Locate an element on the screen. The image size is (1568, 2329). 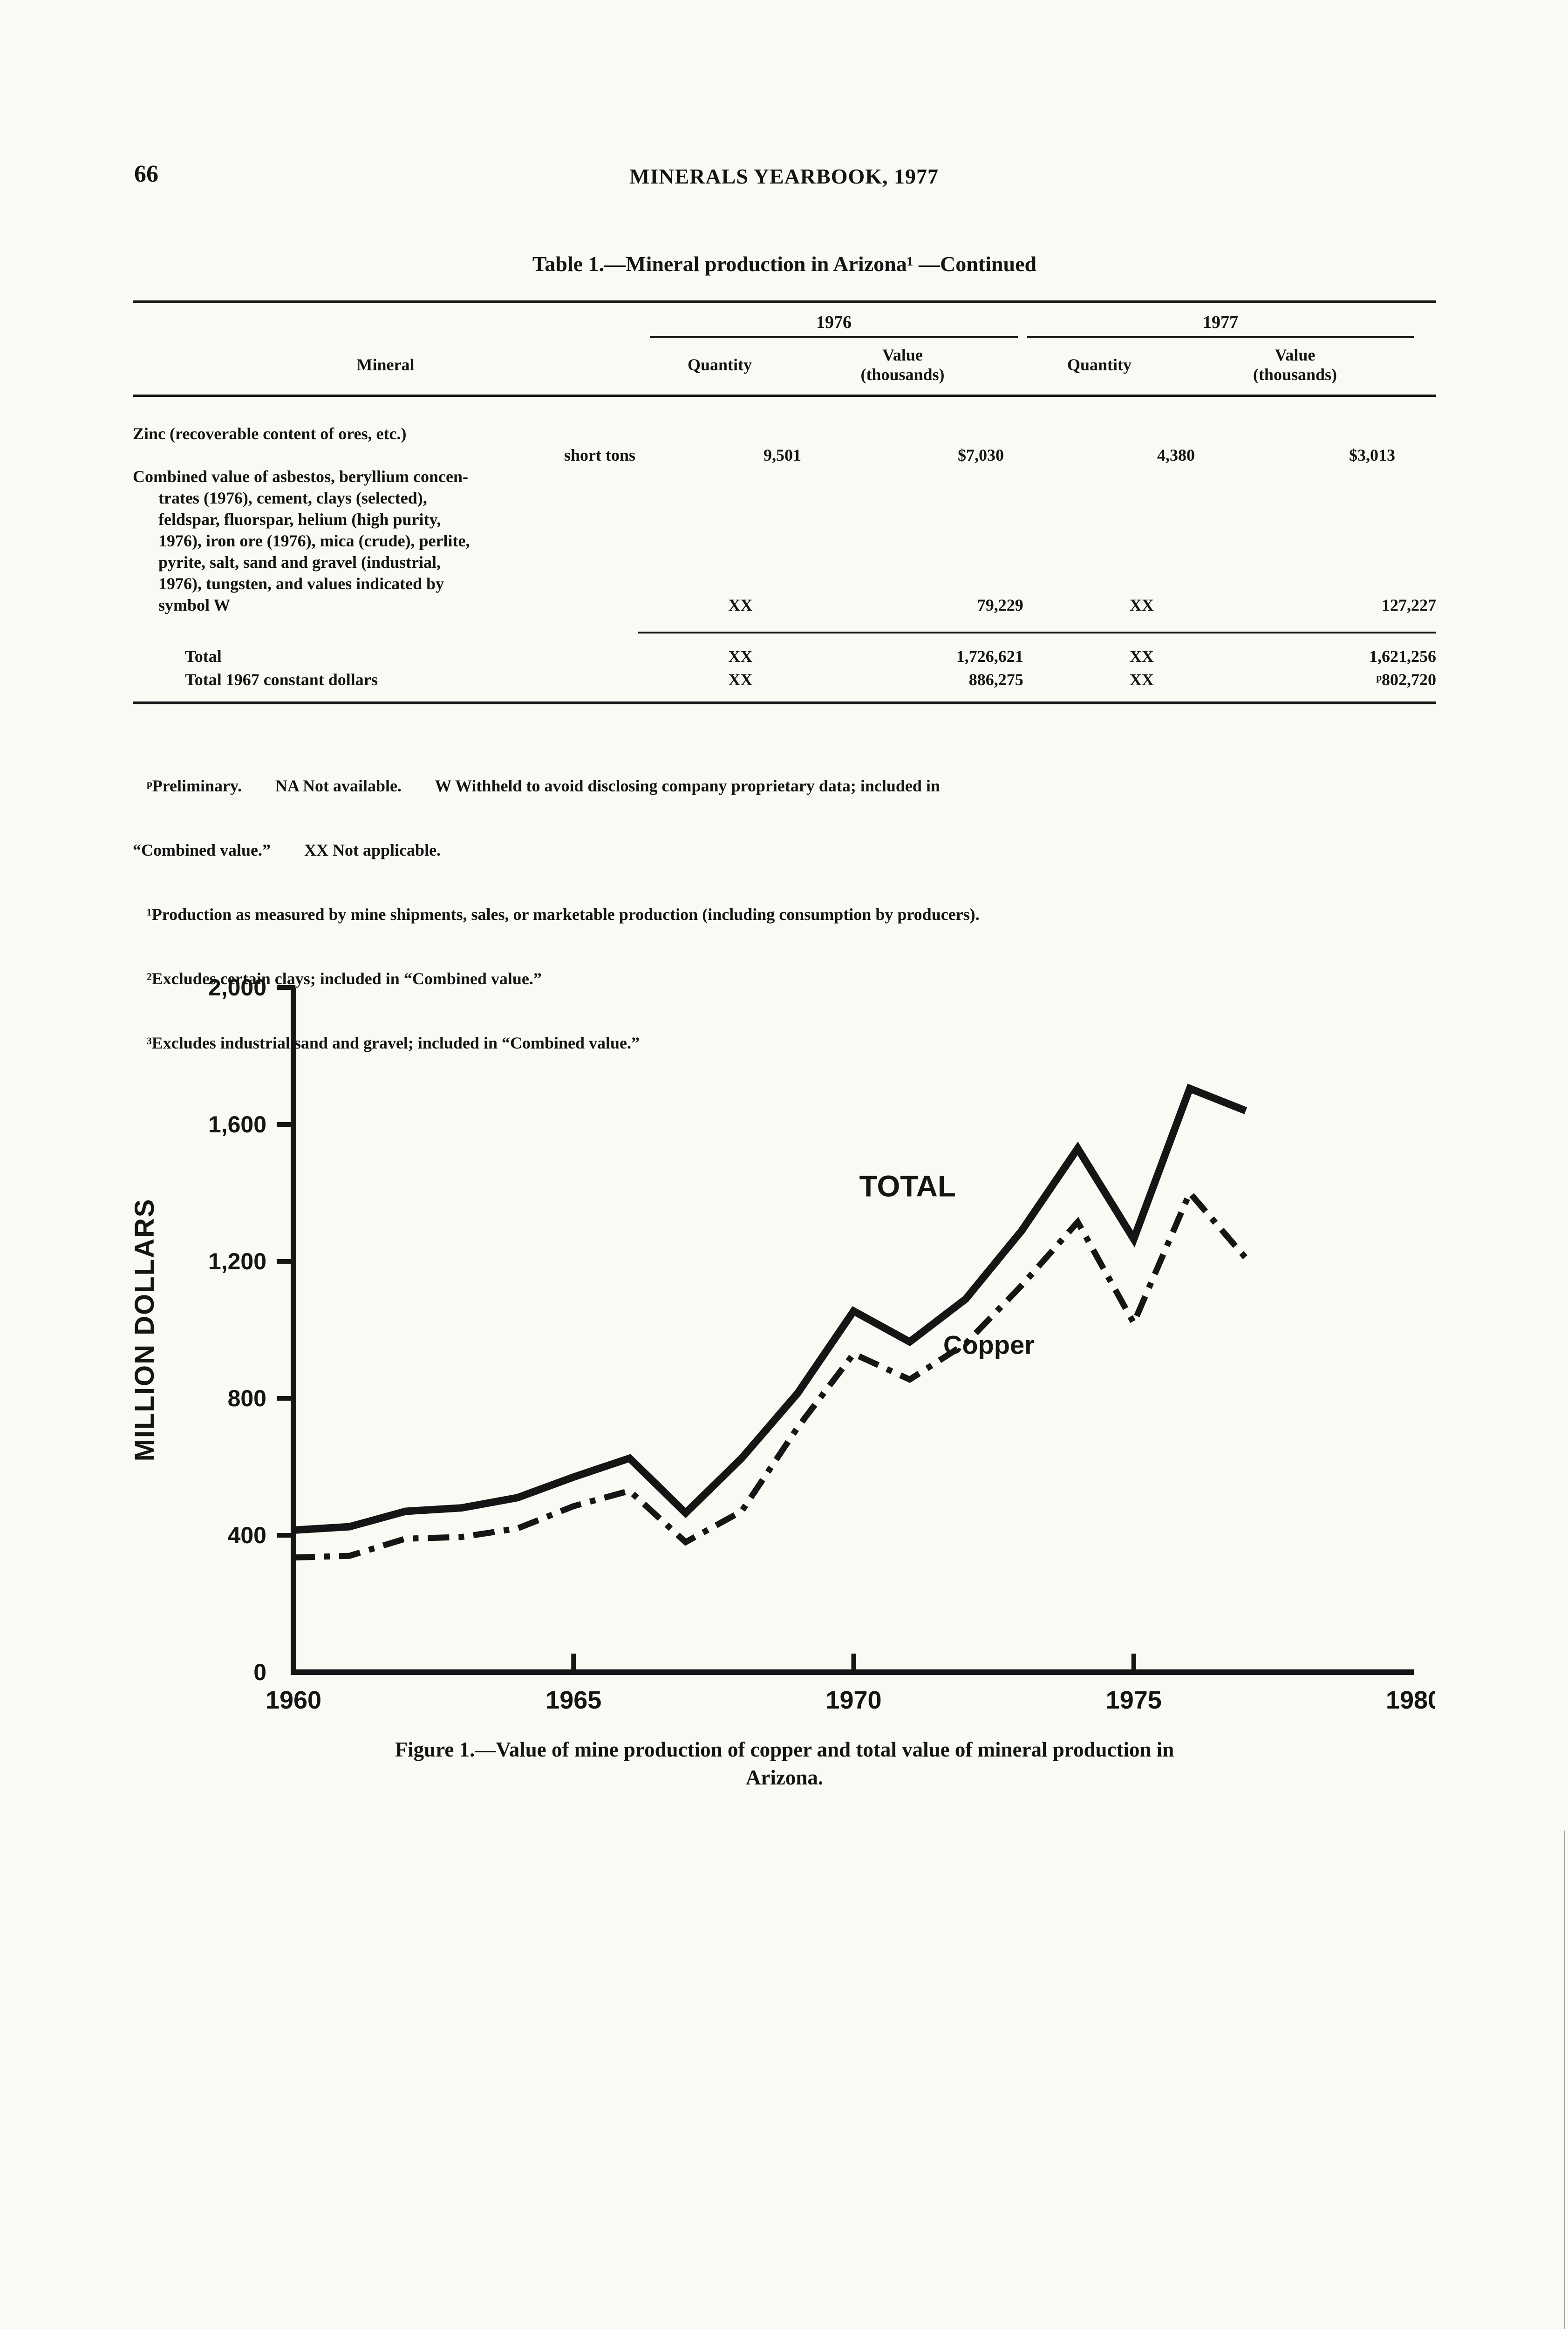
row-unit: short tons is located at coordinates (599, 455).